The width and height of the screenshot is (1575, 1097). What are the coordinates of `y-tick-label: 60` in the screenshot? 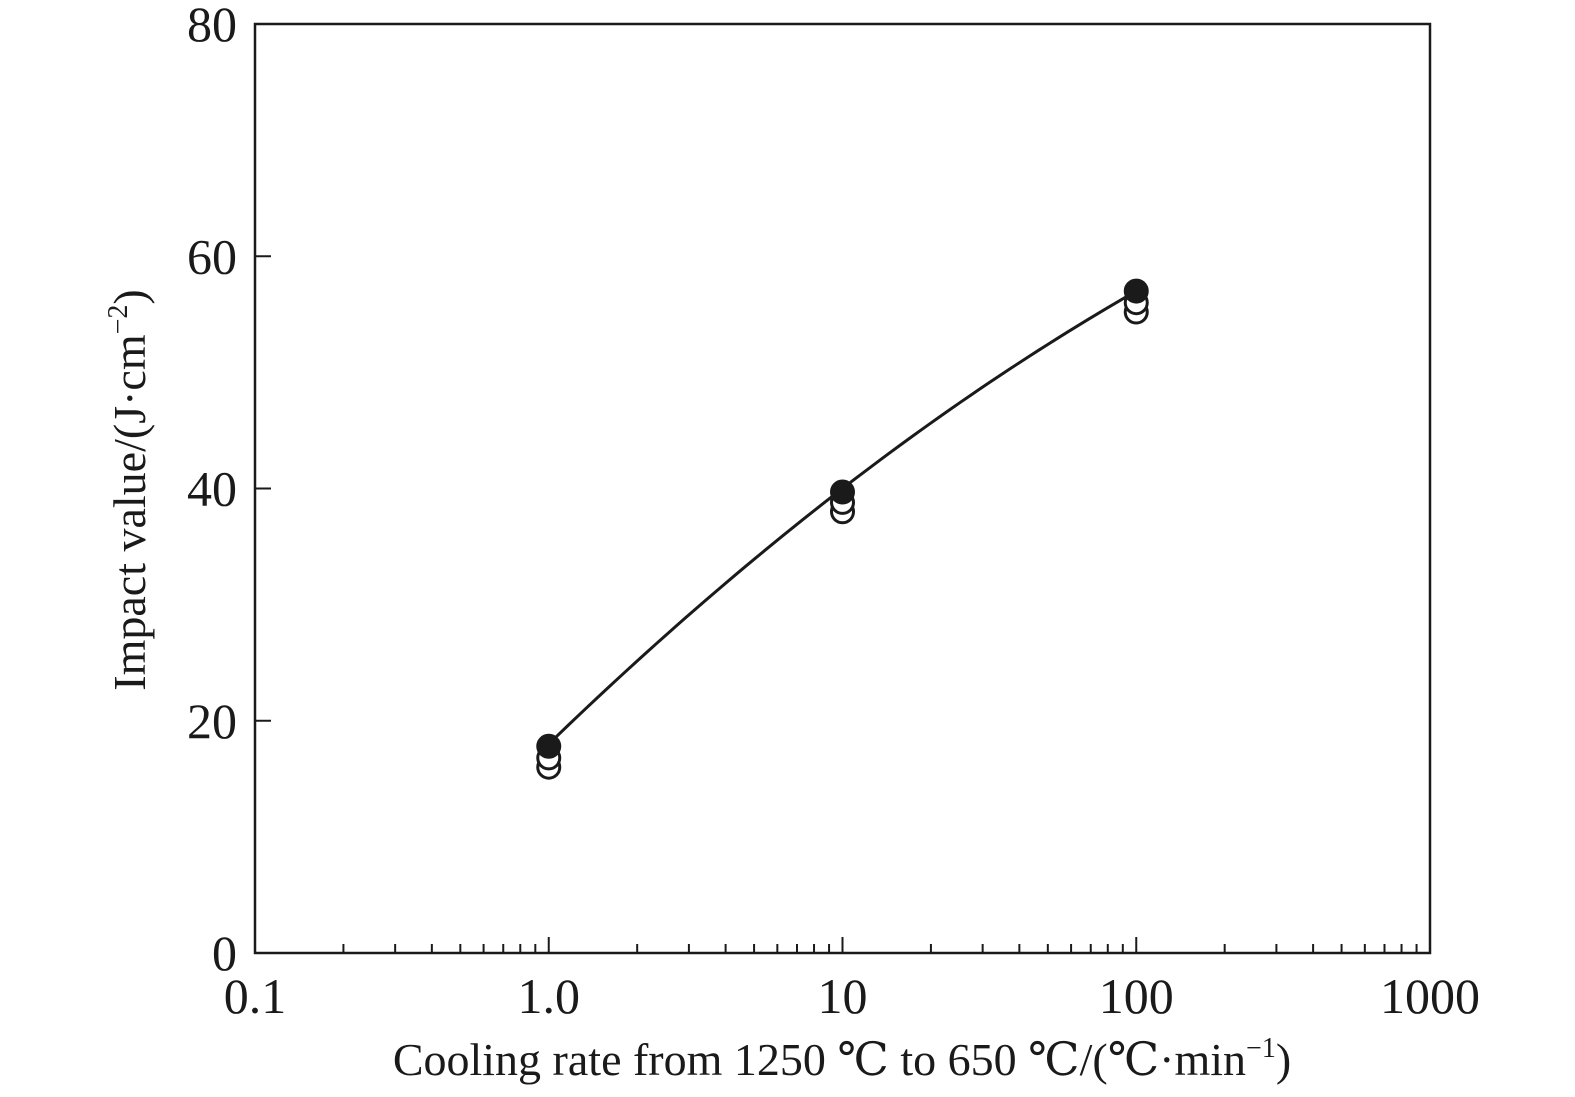 It's located at (212, 256).